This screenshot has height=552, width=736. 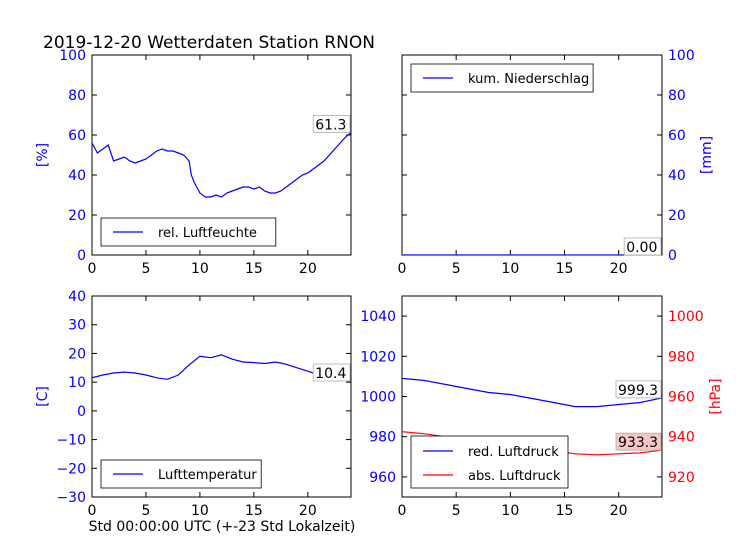 I want to click on y-tick-label: −20, so click(x=71, y=469).